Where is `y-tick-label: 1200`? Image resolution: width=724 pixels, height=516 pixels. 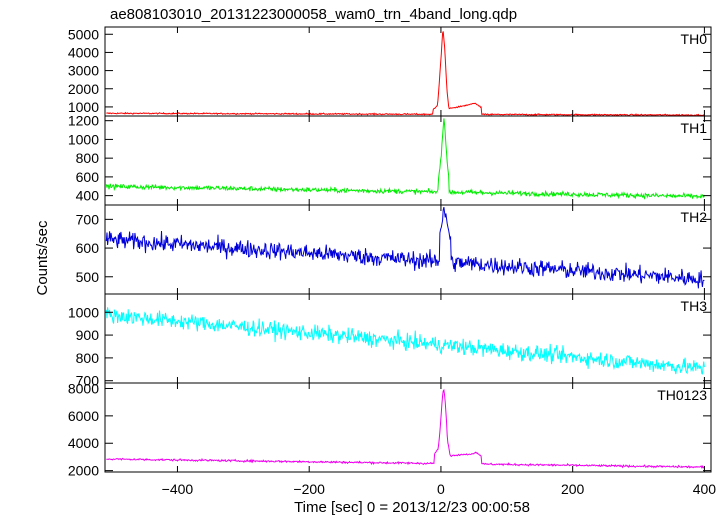 y-tick-label: 1200 is located at coordinates (83, 121).